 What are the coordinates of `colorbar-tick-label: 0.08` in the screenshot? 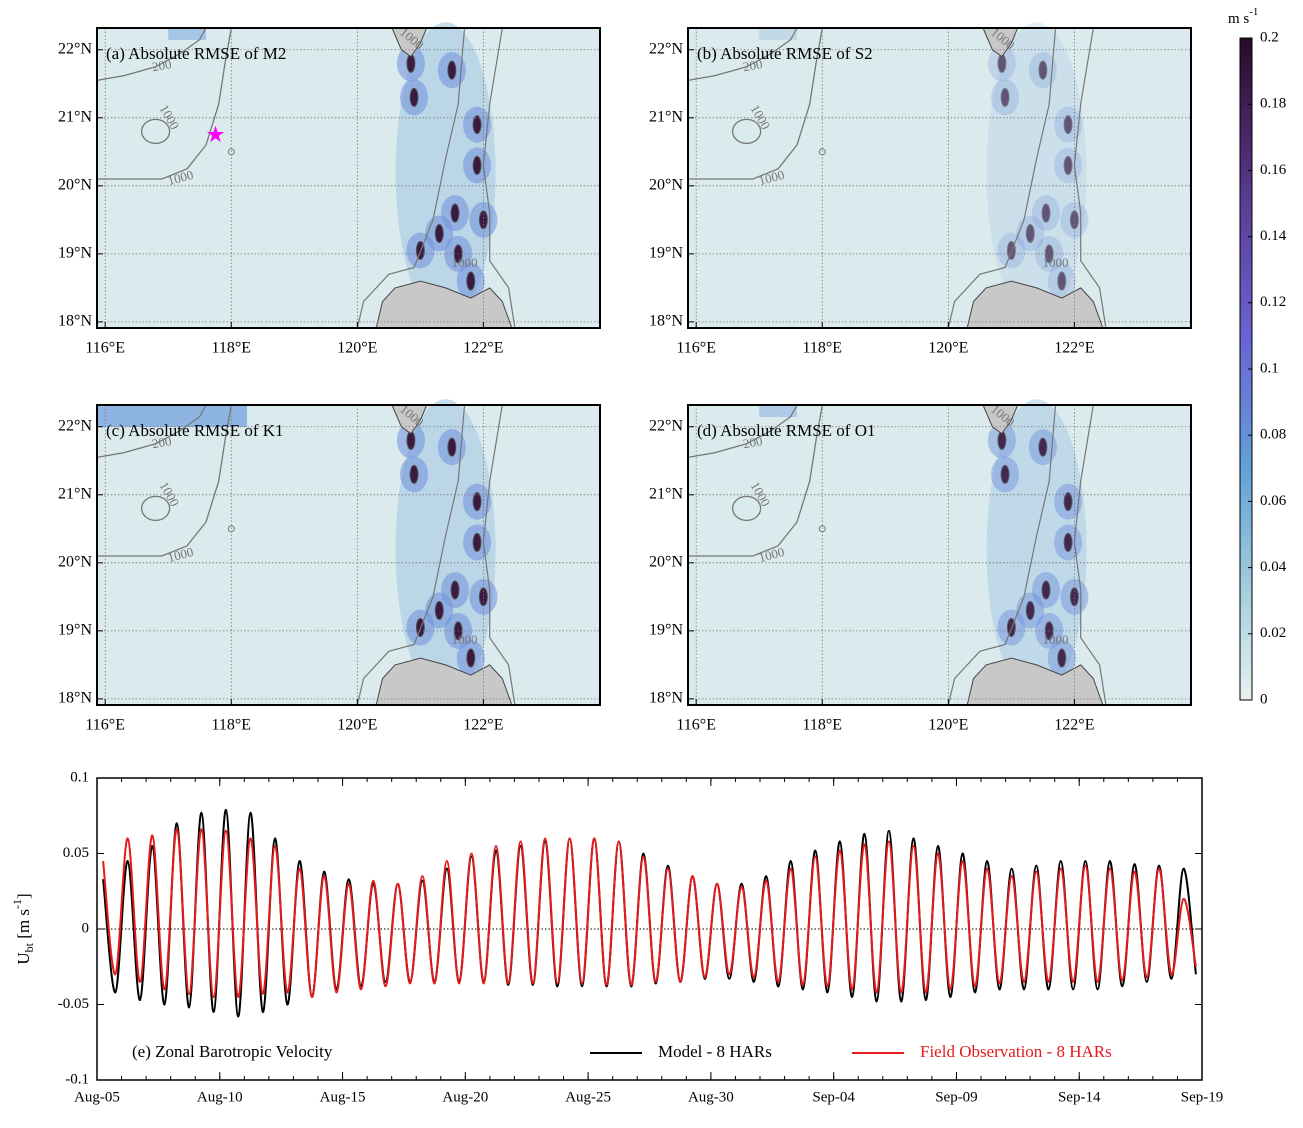 It's located at (1273, 435).